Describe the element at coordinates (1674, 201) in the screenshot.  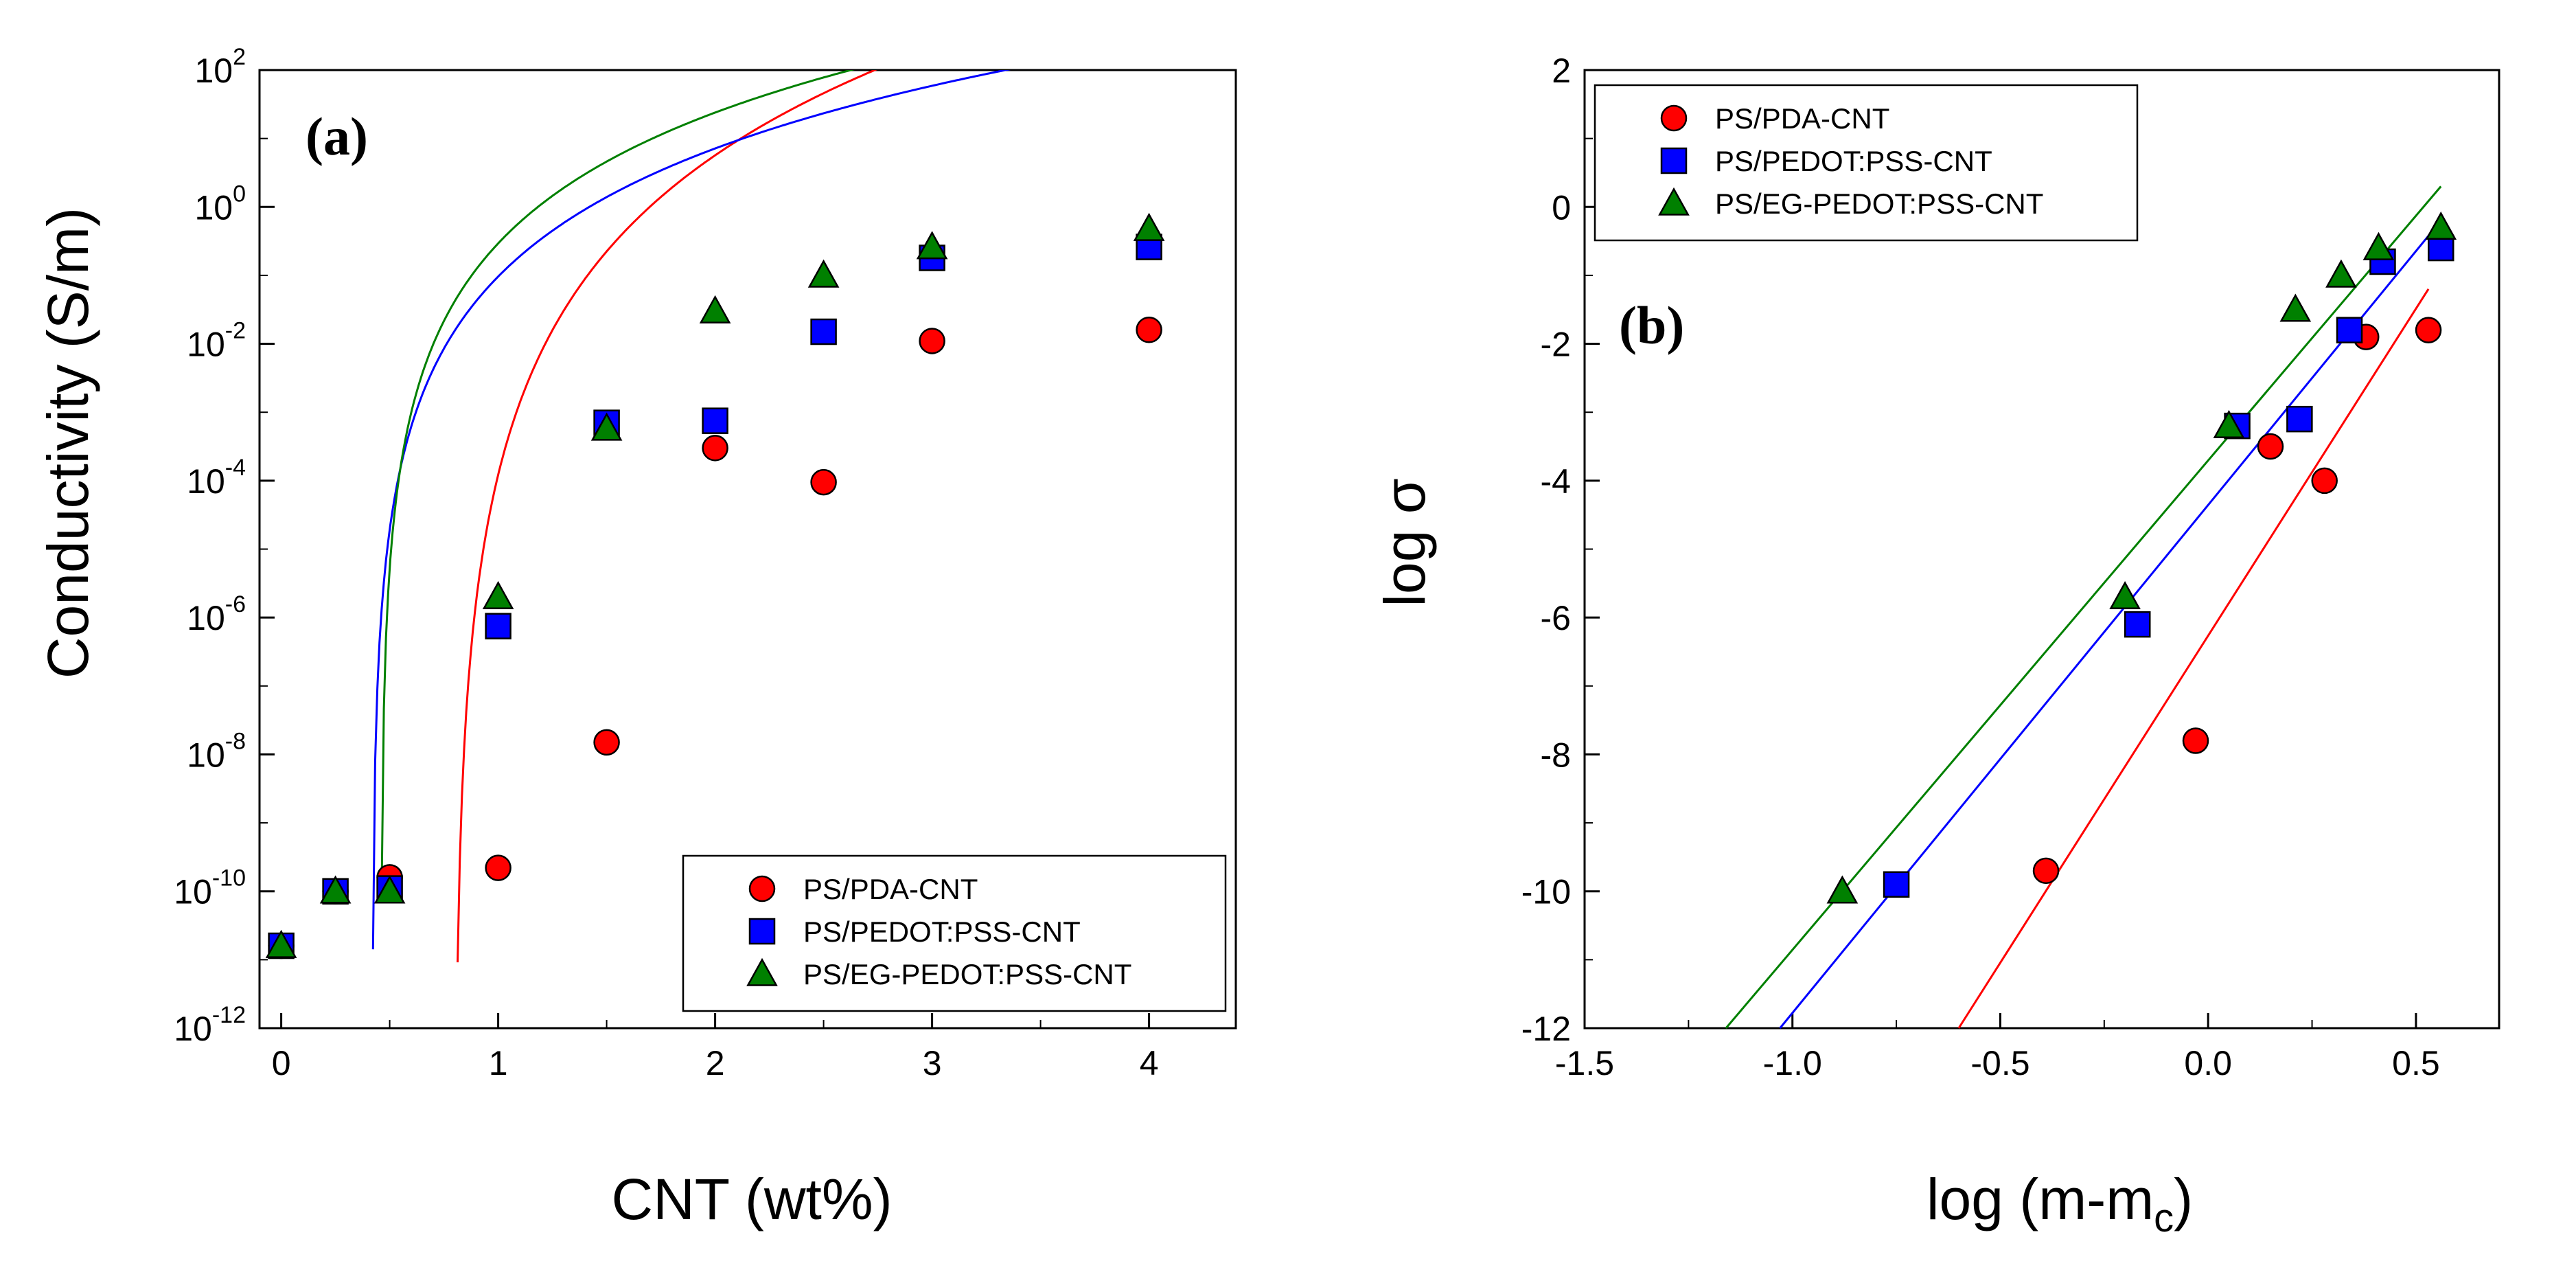
I see `panel-b-legend-marker-ps-eg-pedot-pss-cnt` at that location.